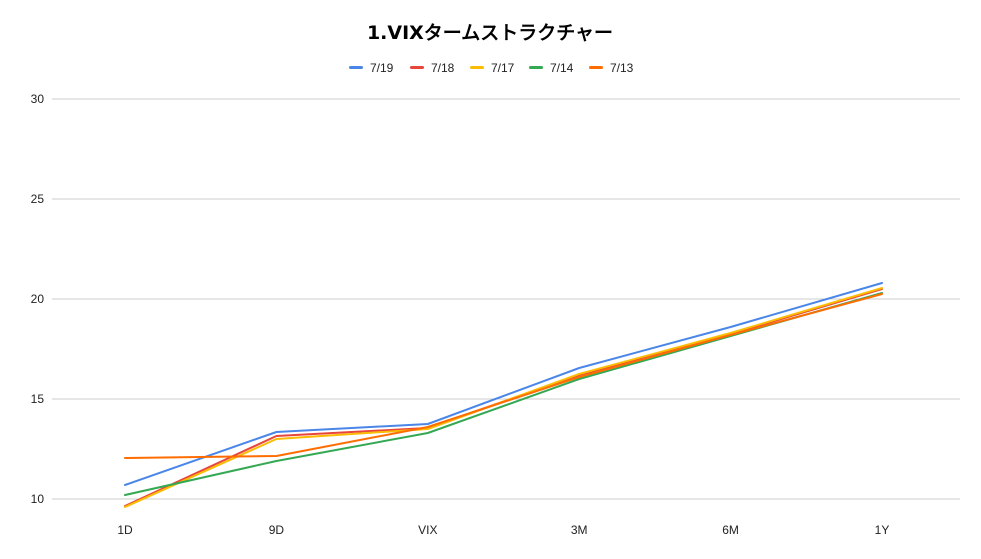 This screenshot has height=559, width=981. I want to click on legend-item-7-18: 7/18, so click(432, 68).